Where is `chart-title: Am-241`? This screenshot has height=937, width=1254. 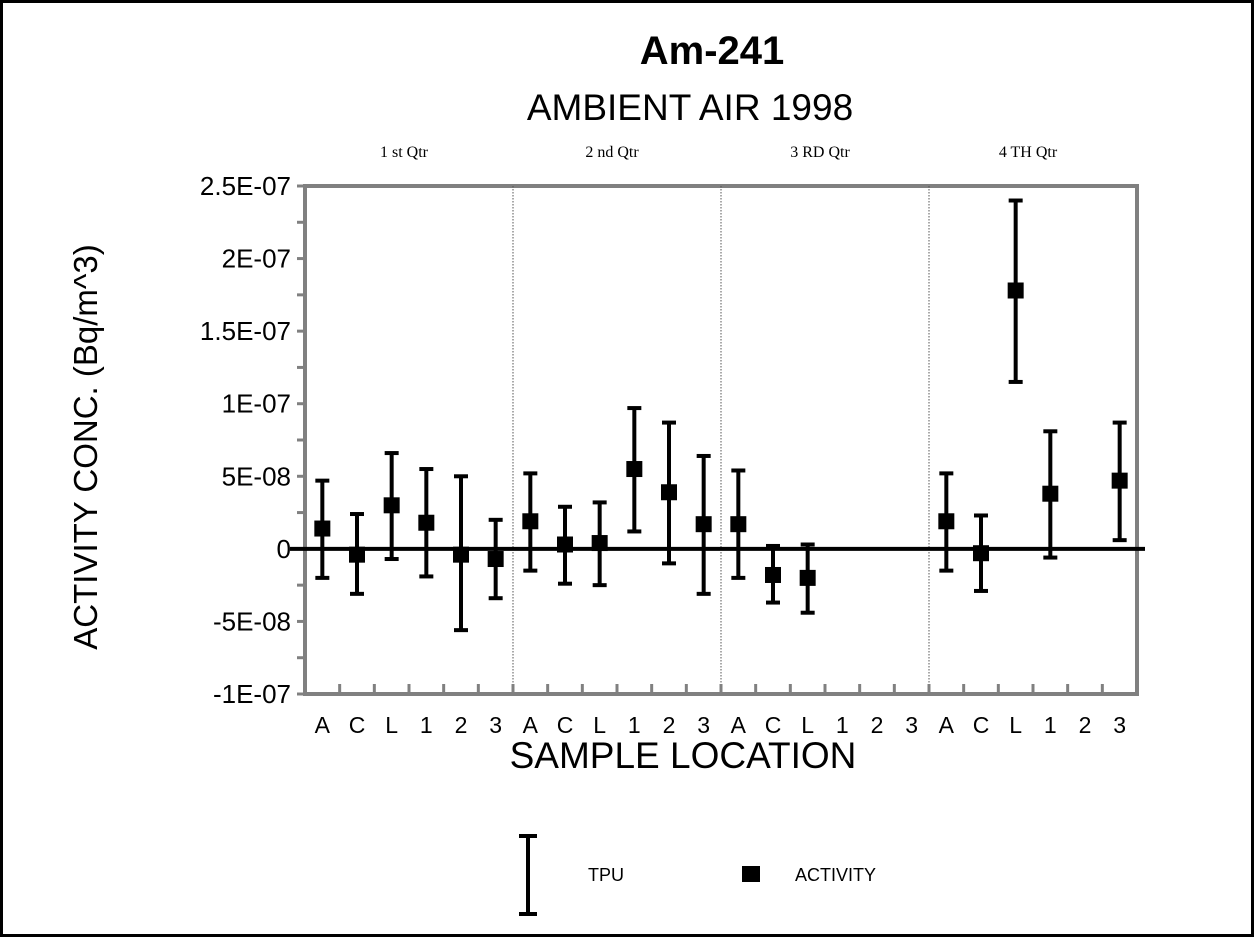
chart-title: Am-241 is located at coordinates (712, 51).